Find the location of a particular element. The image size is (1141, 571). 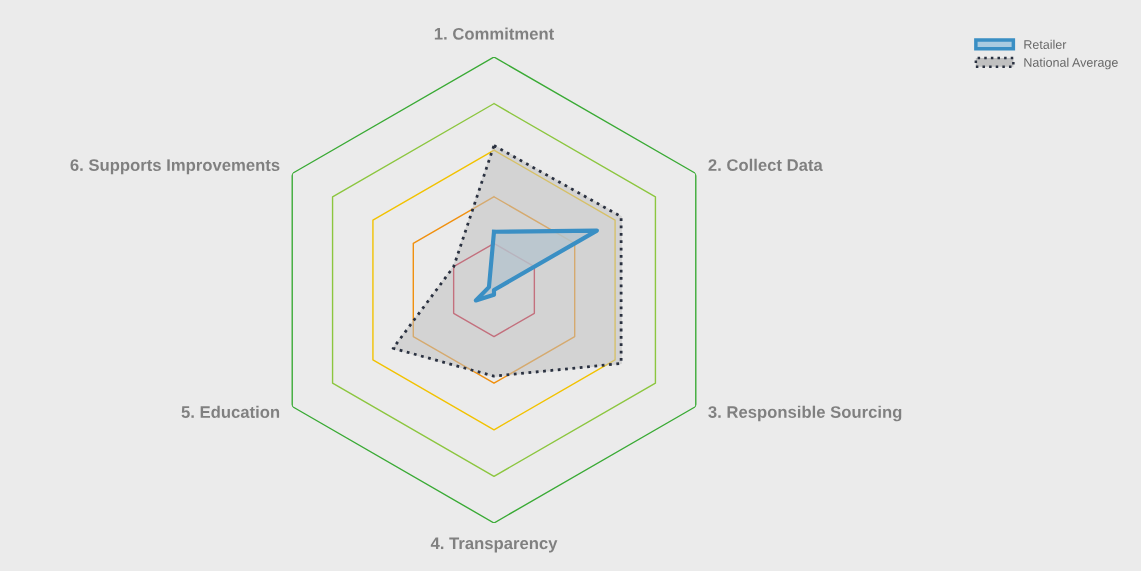

spoke-label: 3. Responsible Sourcing is located at coordinates (805, 413).